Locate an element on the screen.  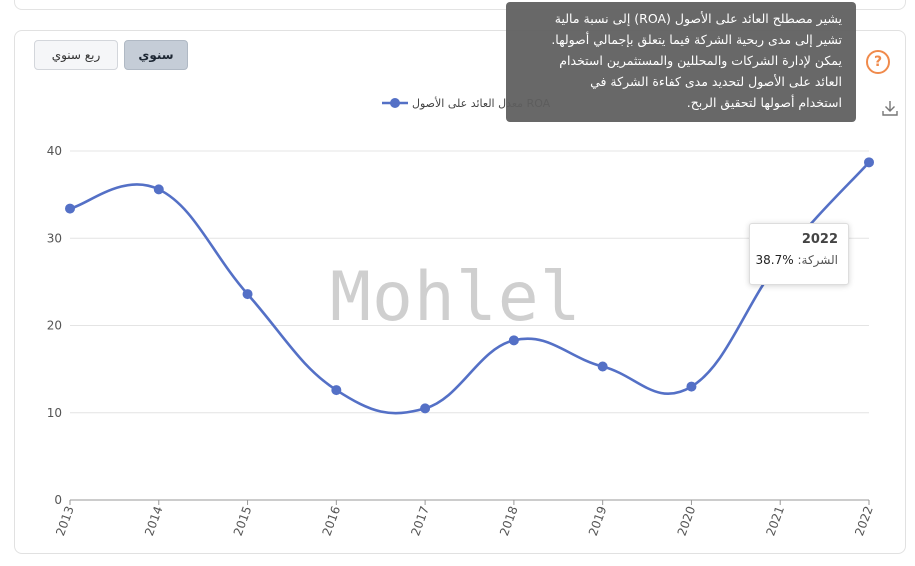
tooltip-year: 2022 is located at coordinates (819, 239).